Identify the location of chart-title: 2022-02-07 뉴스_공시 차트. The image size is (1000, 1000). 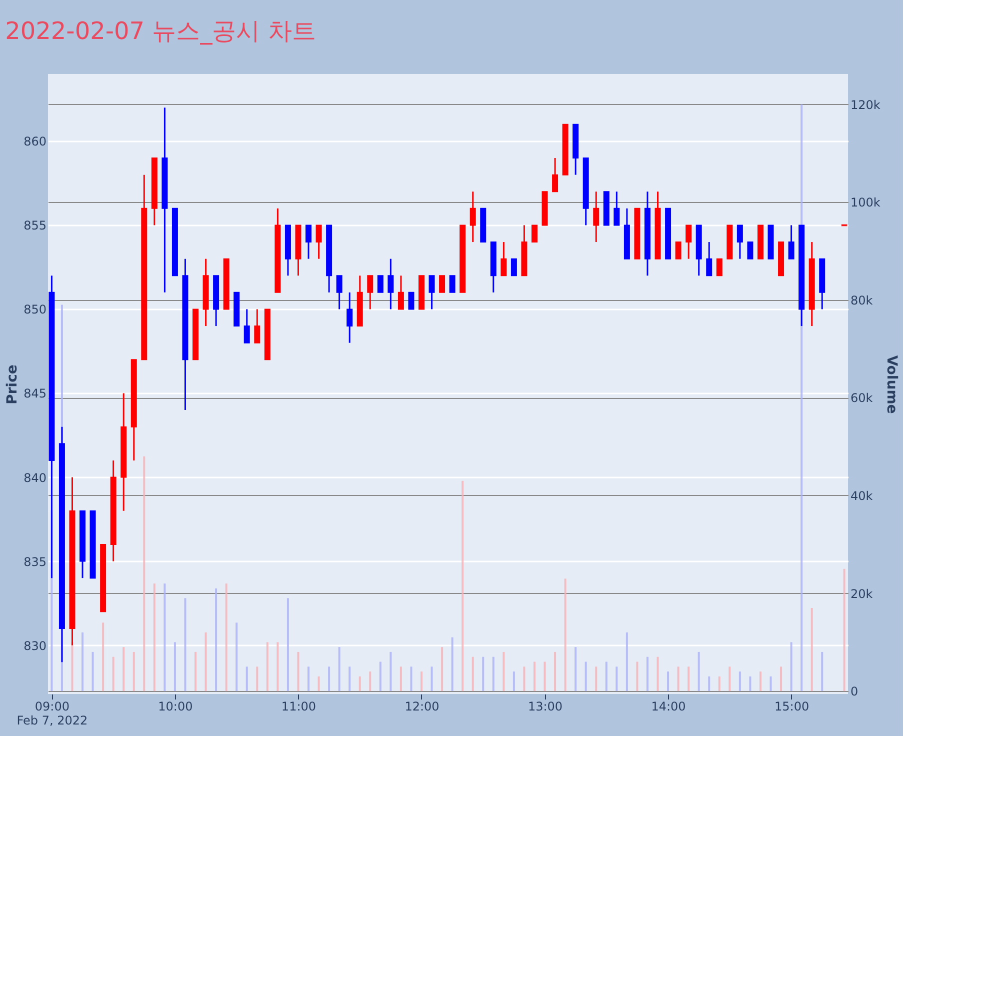
(160, 31).